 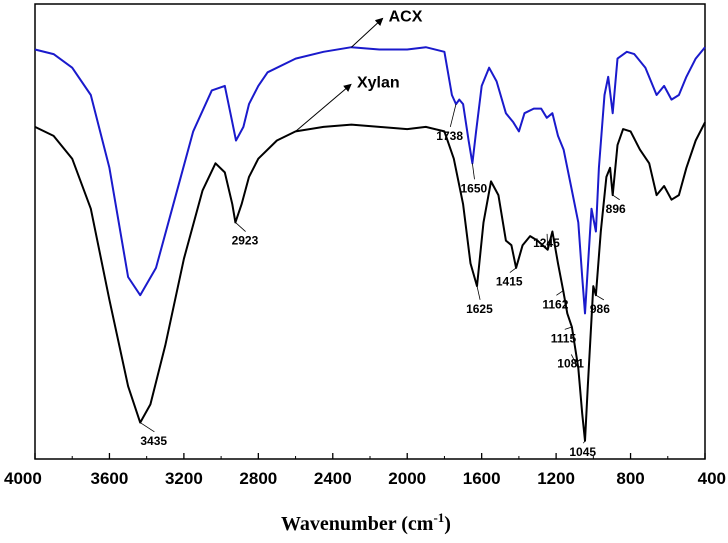 I want to click on peak-label-1045: 1045, so click(x=582, y=452).